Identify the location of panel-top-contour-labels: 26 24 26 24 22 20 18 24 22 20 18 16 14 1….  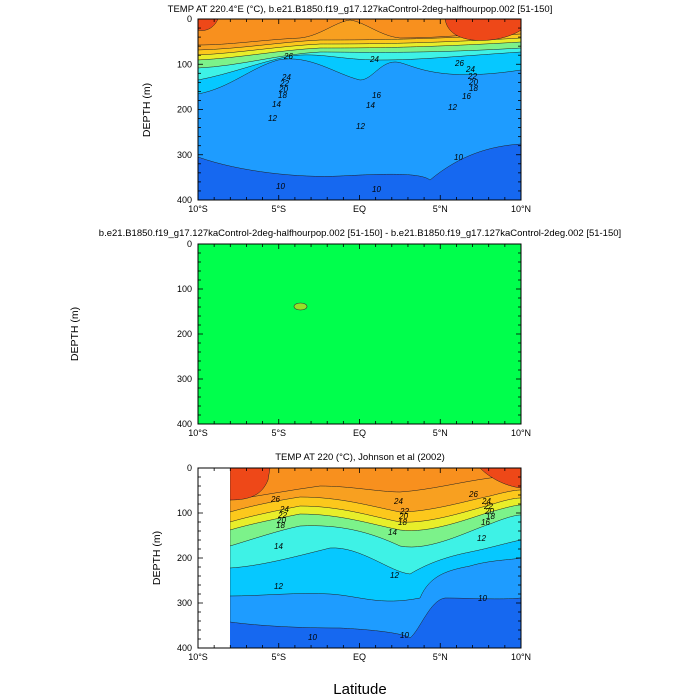
(373, 123).